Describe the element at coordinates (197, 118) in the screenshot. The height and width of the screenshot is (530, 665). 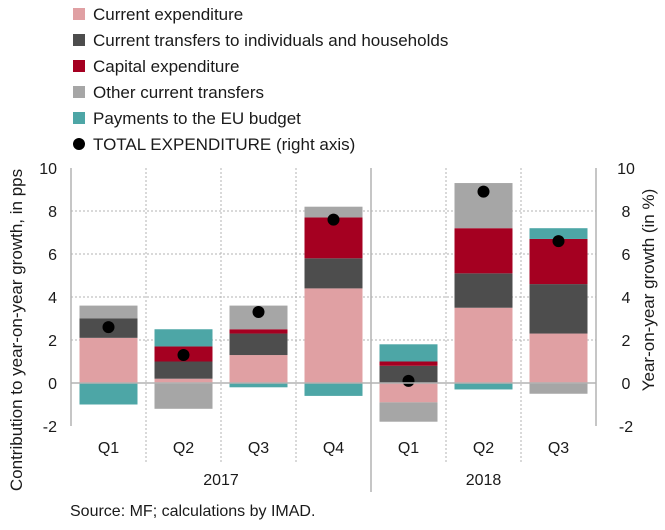
I see `legend-payments-to-the-eu-budget-label: Payments to the EU budget` at that location.